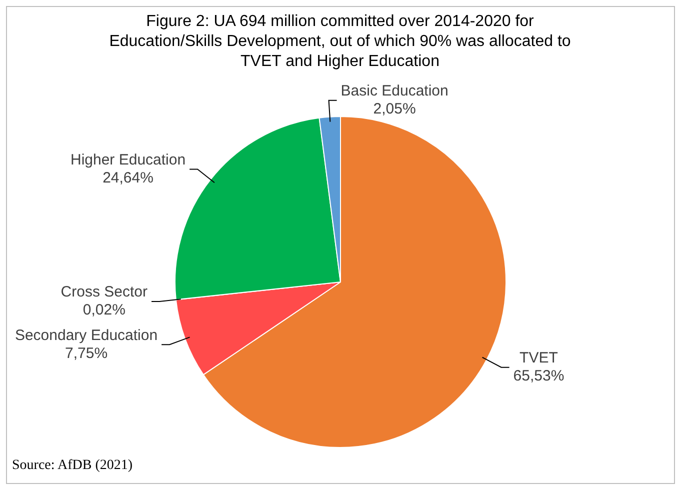 The image size is (681, 490). What do you see at coordinates (128, 159) in the screenshot?
I see `slice-label: Higher Education` at bounding box center [128, 159].